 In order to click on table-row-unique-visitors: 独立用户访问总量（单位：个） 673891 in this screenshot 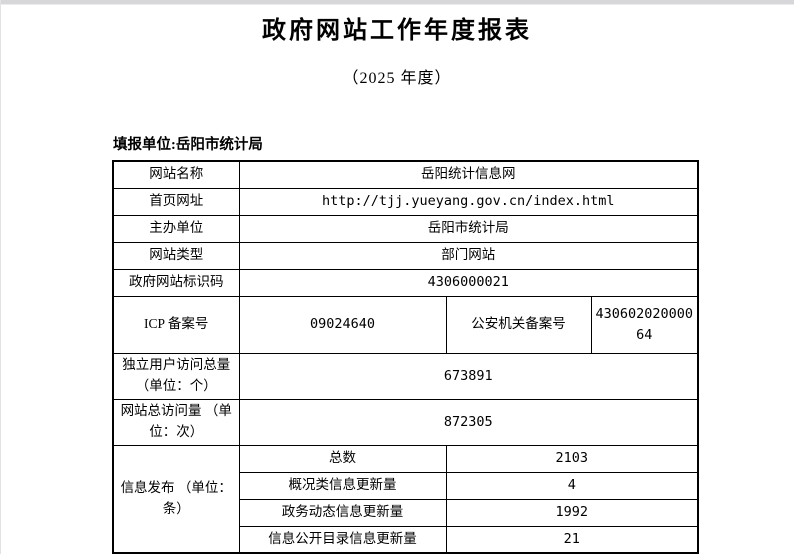, I will do `click(405, 376)`.